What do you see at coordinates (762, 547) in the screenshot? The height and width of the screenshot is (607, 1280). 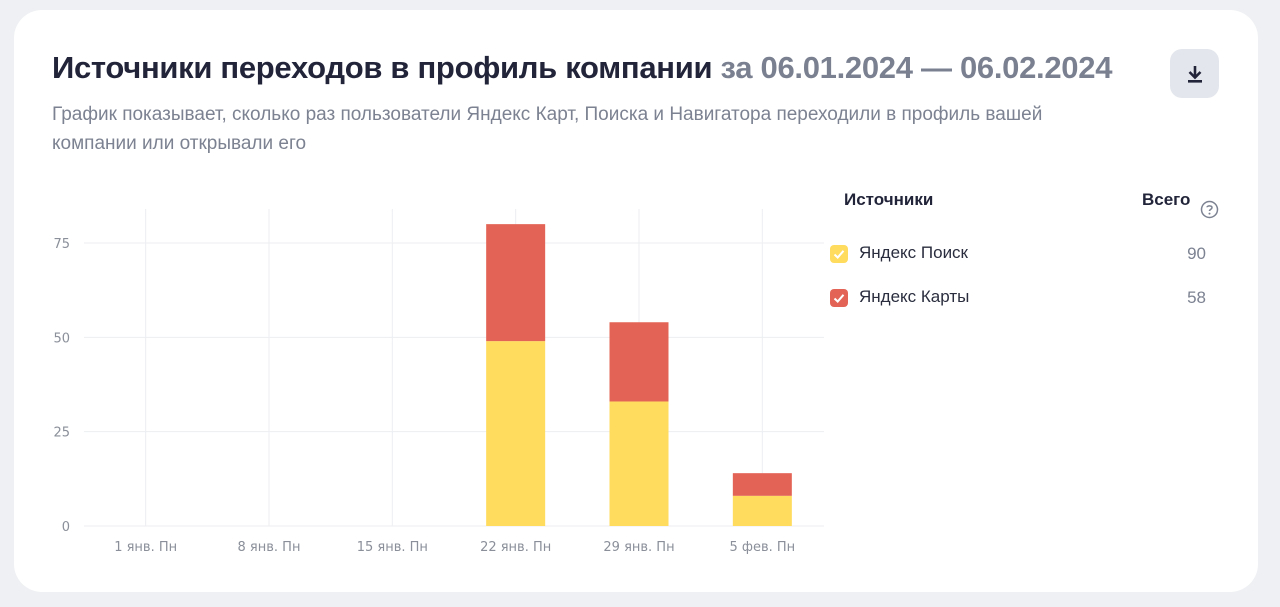 I see `x-tick-label: 5 фев. Пн` at bounding box center [762, 547].